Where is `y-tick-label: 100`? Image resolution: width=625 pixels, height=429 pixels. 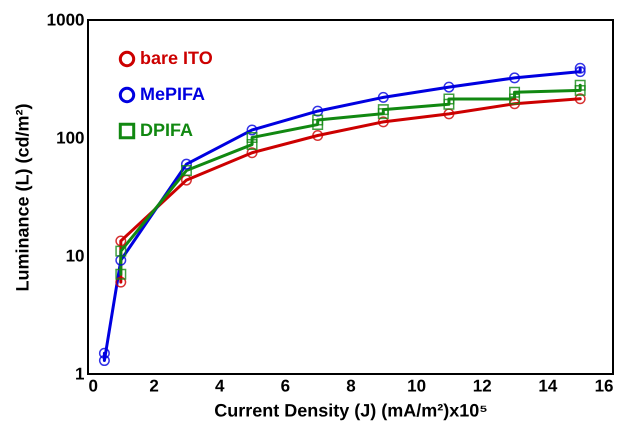
y-tick-label: 100 is located at coordinates (70, 138).